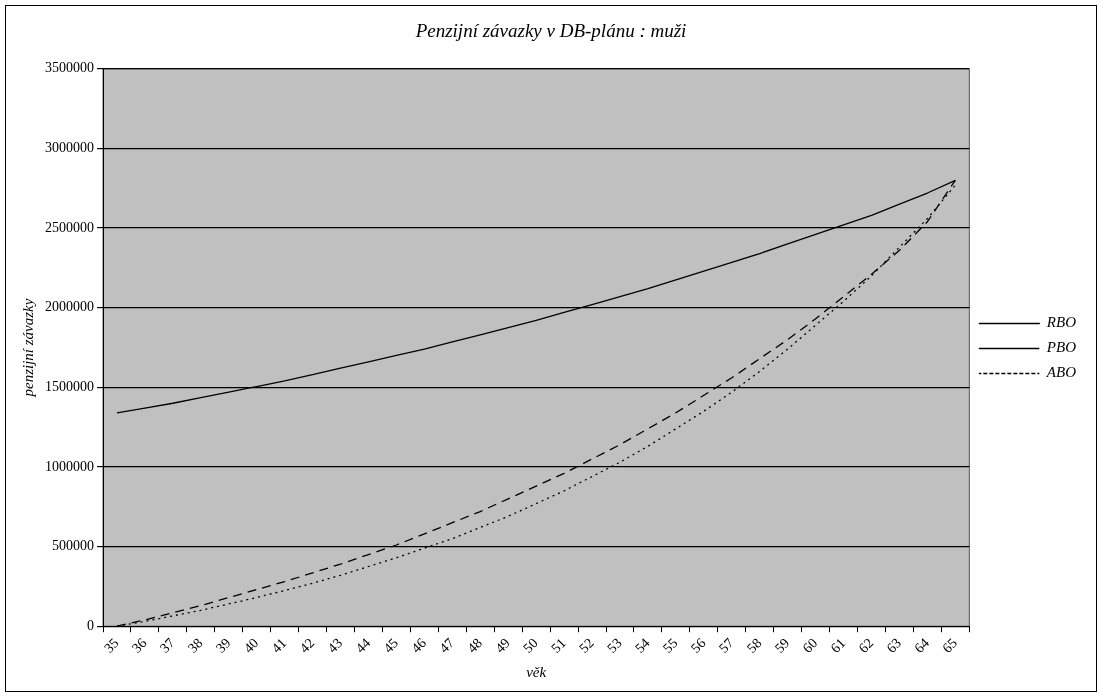 This screenshot has width=1105, height=700. Describe the element at coordinates (167, 645) in the screenshot. I see `x-tick-label: 37` at that location.